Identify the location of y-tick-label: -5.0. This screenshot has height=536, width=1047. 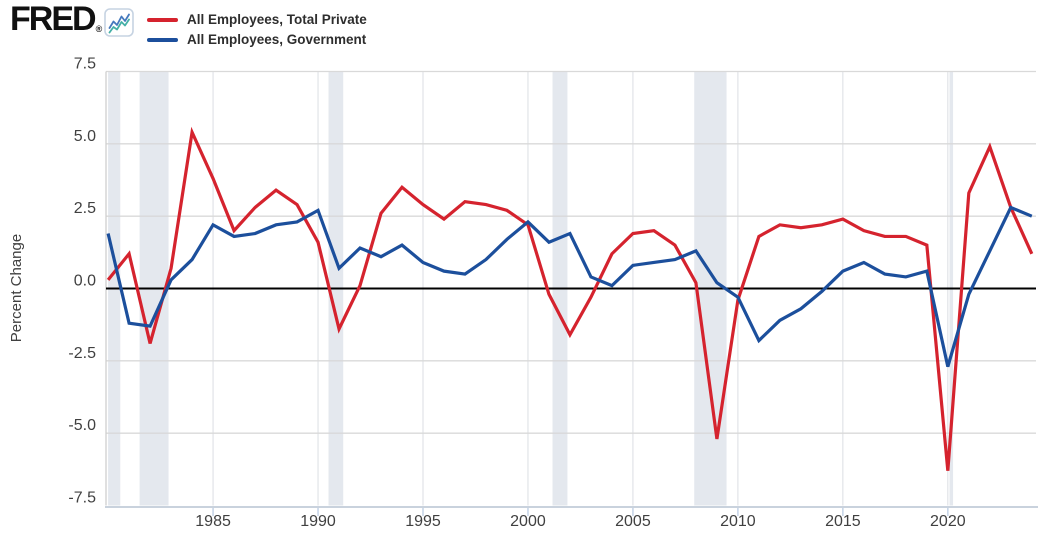
(82, 425).